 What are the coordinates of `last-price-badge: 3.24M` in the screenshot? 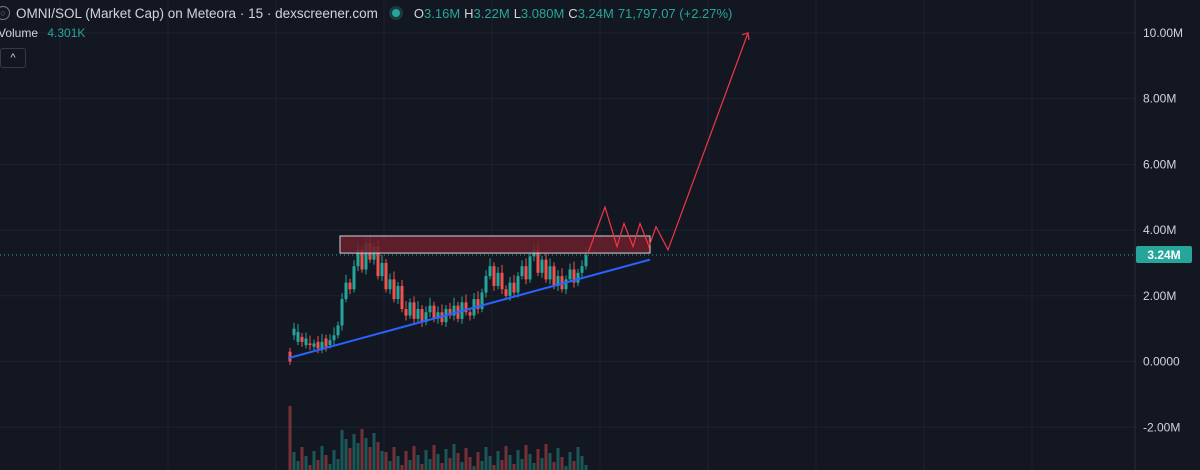 It's located at (1164, 254).